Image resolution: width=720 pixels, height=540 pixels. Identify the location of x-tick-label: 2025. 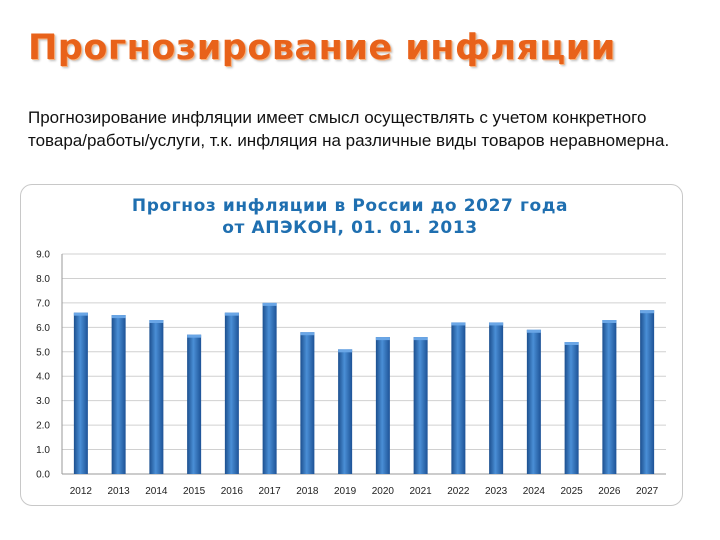
(572, 491).